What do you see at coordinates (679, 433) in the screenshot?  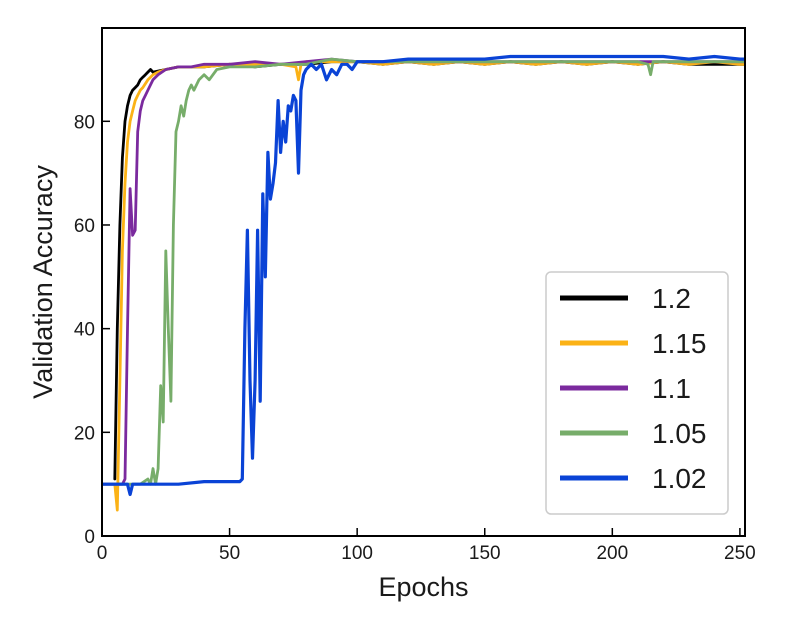 I see `legend-label: 1.05` at bounding box center [679, 433].